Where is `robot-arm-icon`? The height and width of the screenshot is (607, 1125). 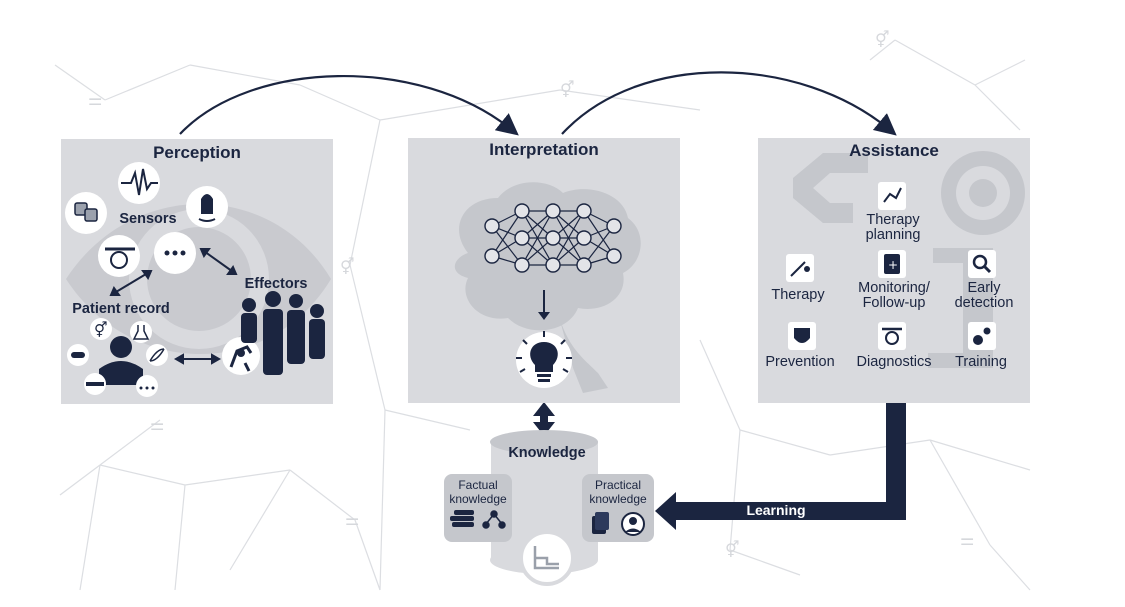
robot-arm-icon is located at coordinates (241, 356).